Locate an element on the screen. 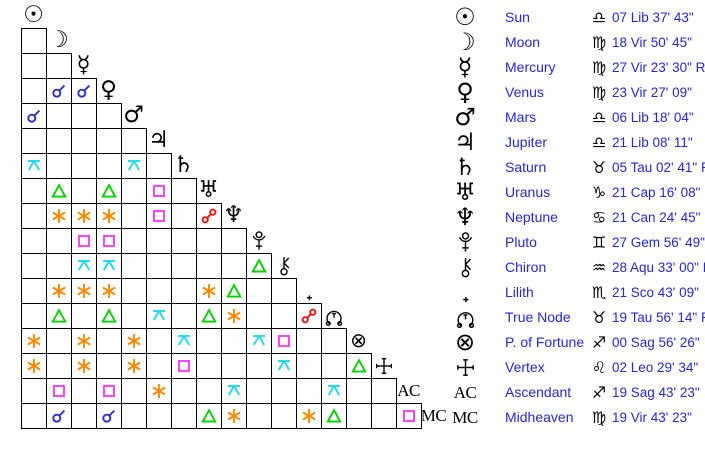  cell-lilith-mars is located at coordinates (134, 291).